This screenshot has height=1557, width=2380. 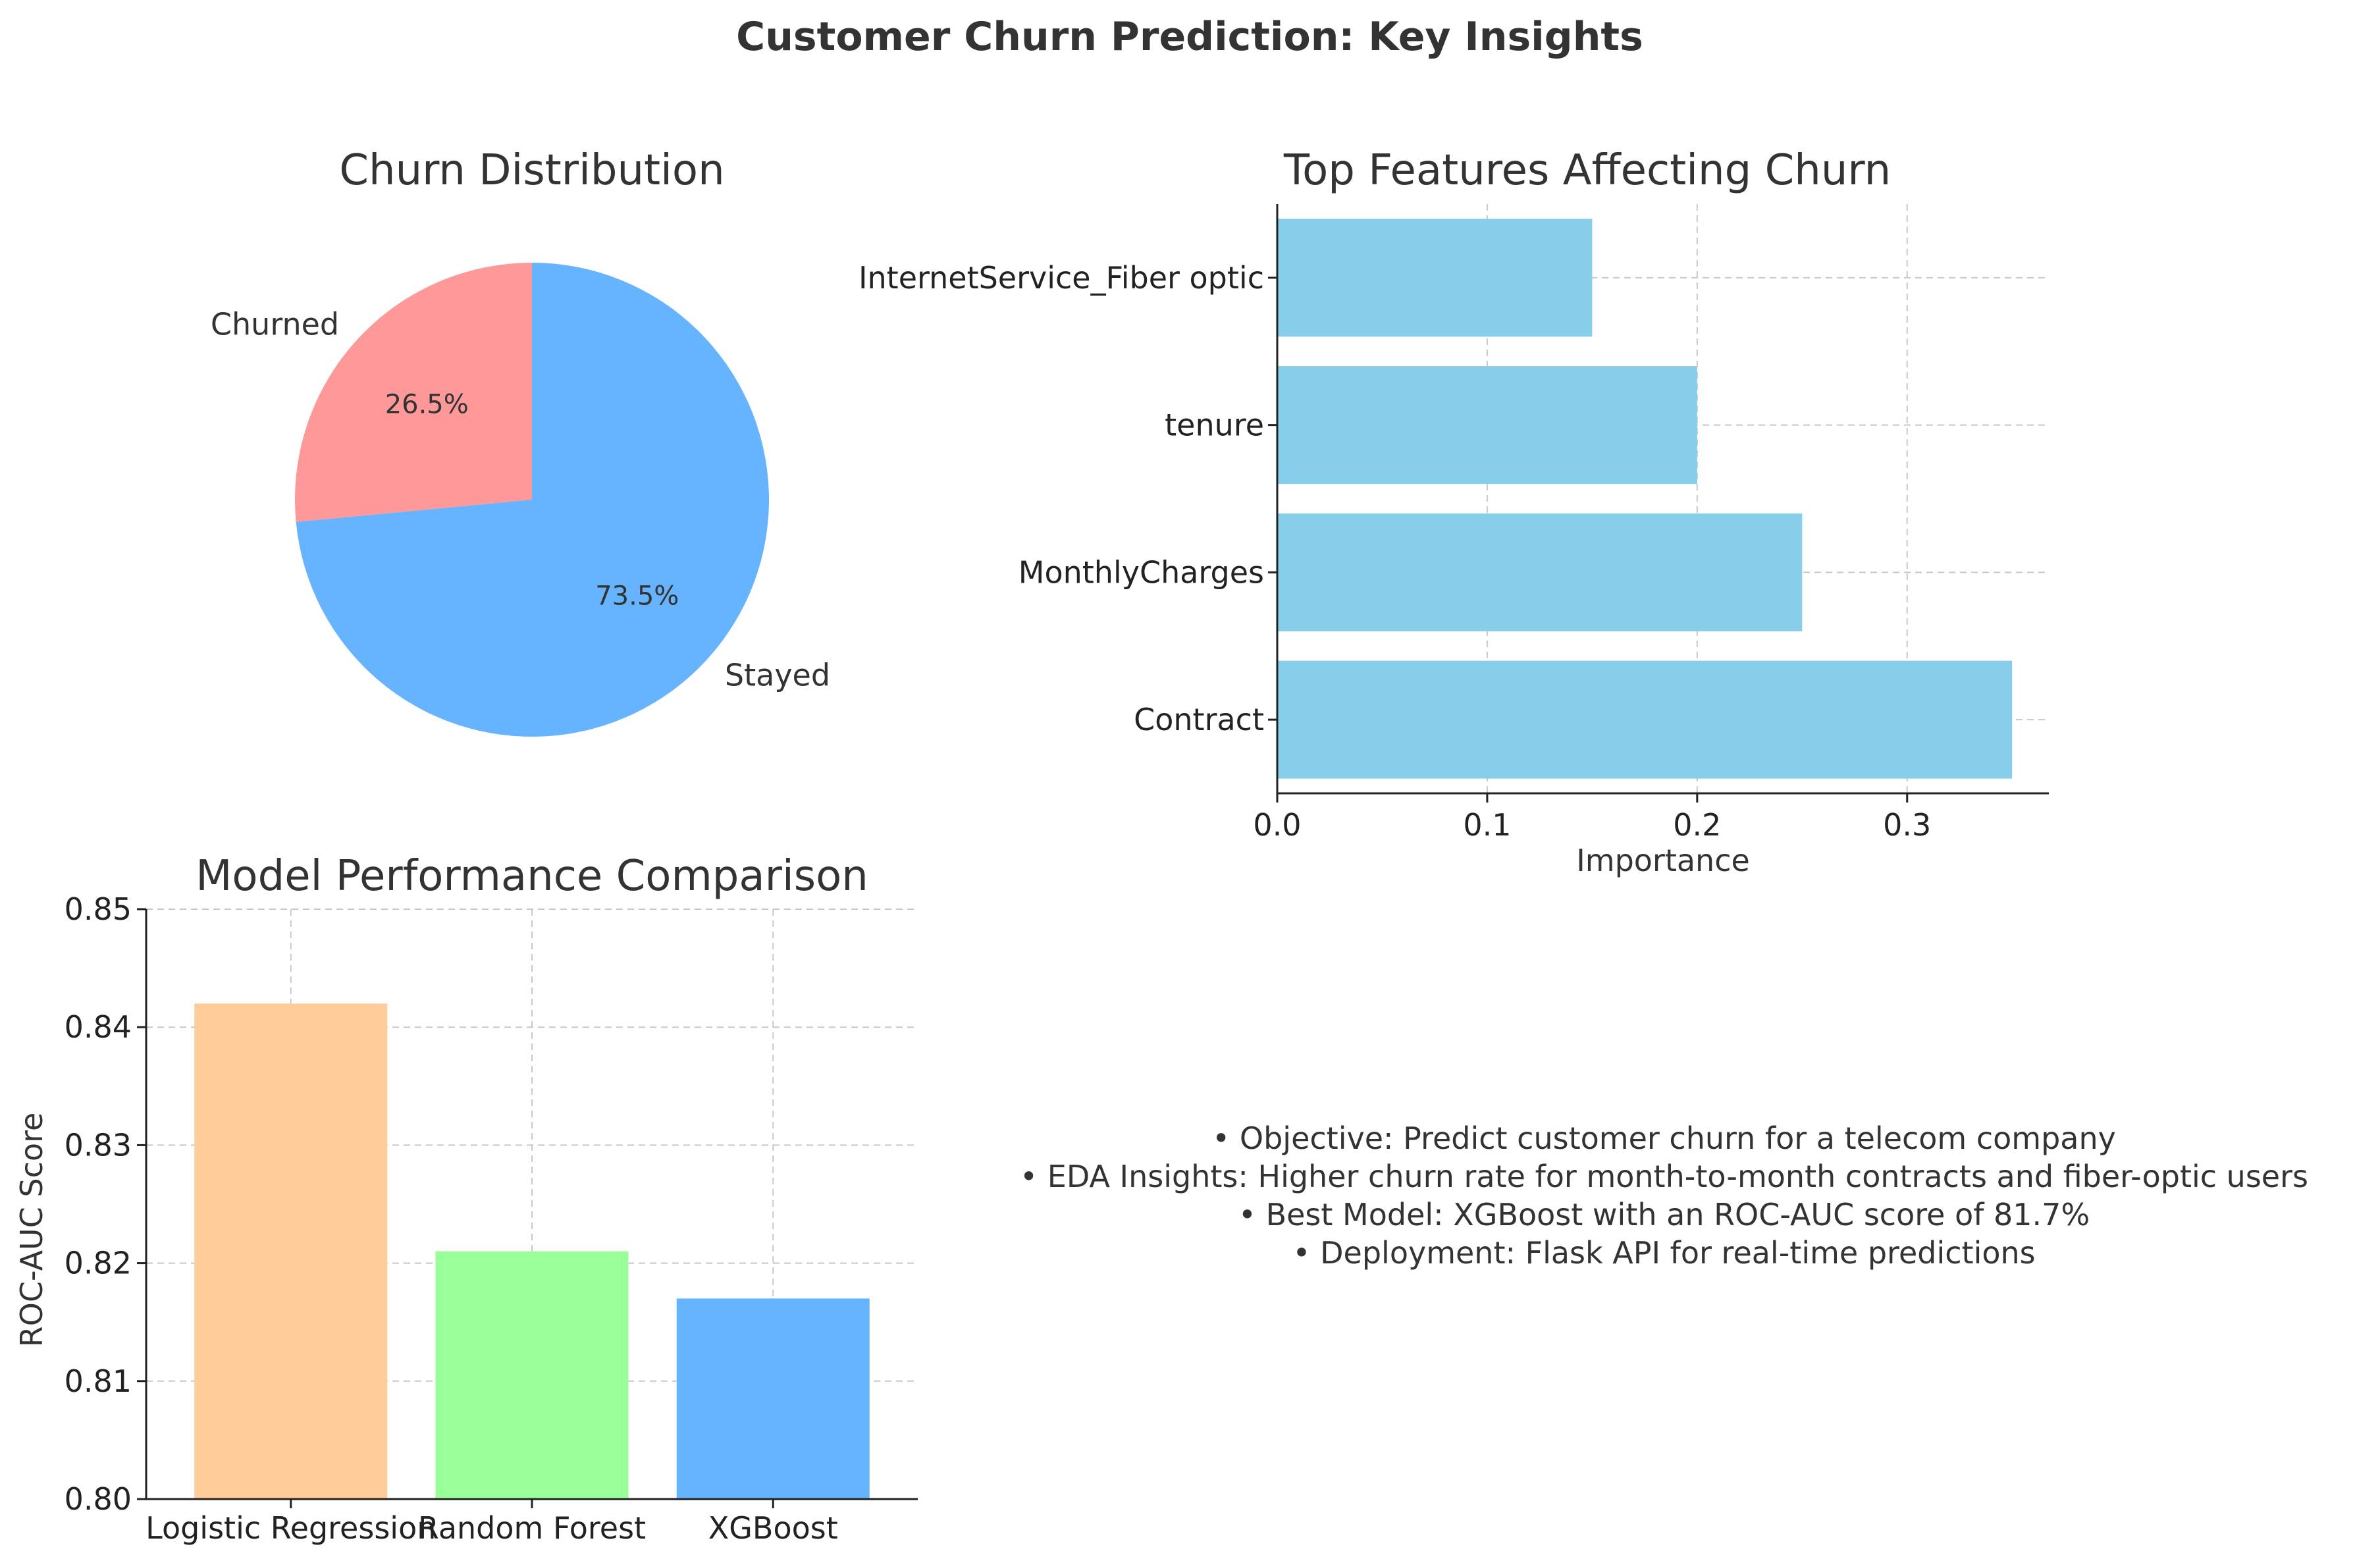 What do you see at coordinates (1487, 425) in the screenshot?
I see `feat-bar-tenure` at bounding box center [1487, 425].